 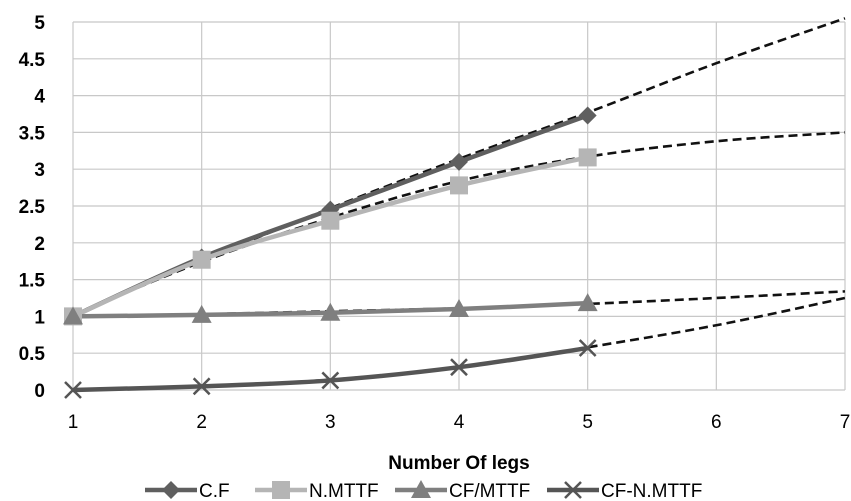 I want to click on y-tick-label: 4, so click(x=39, y=97).